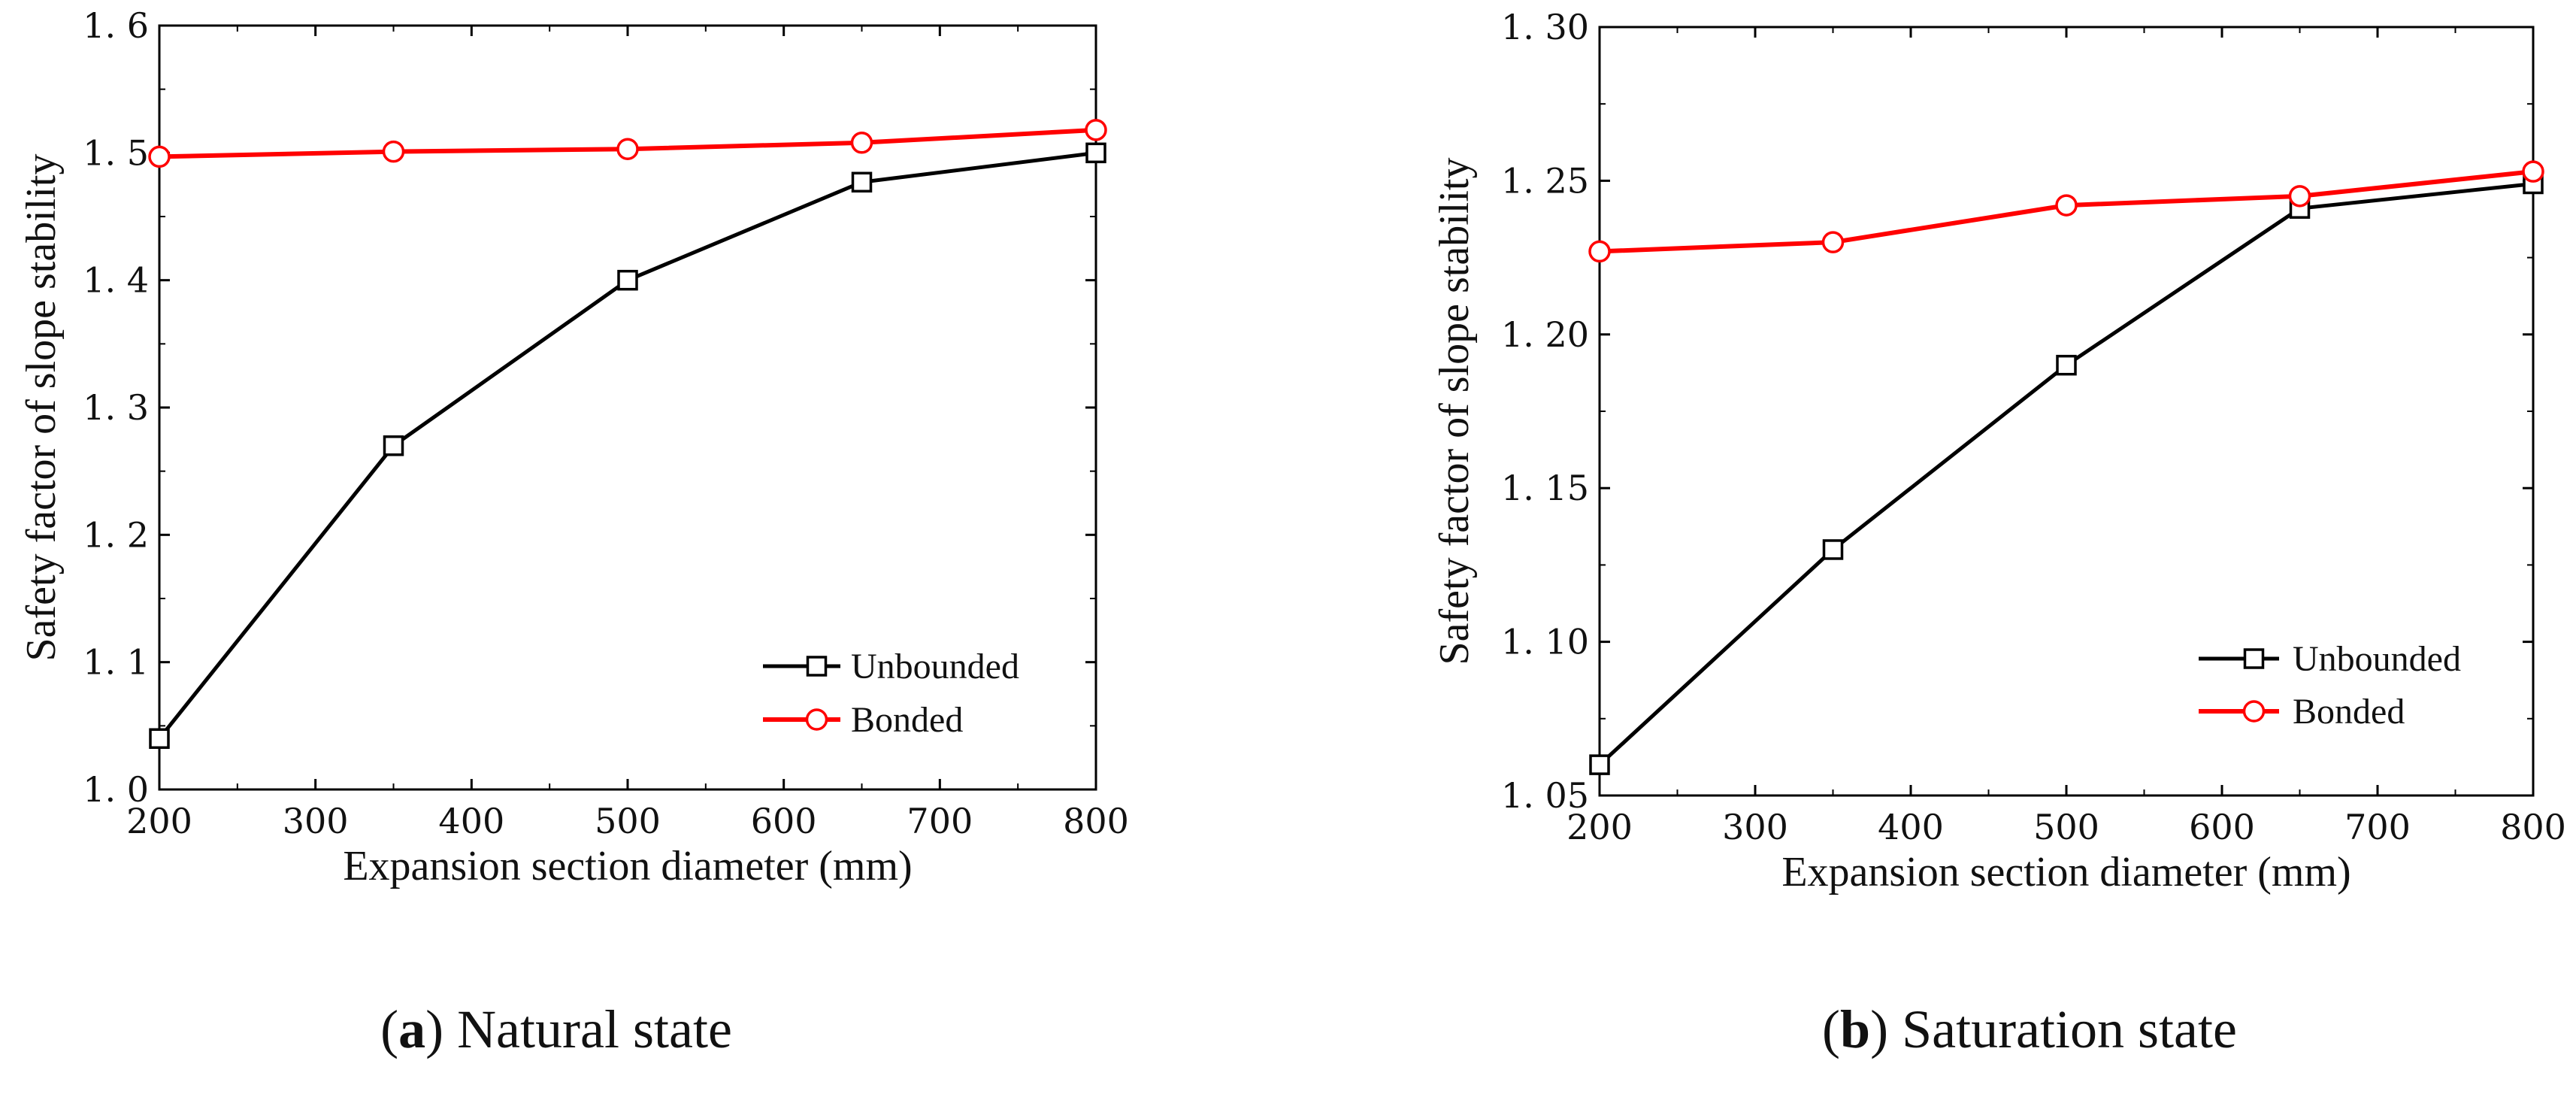 This screenshot has height=1097, width=2576. I want to click on y-tick-label: 1. 2, so click(116, 534).